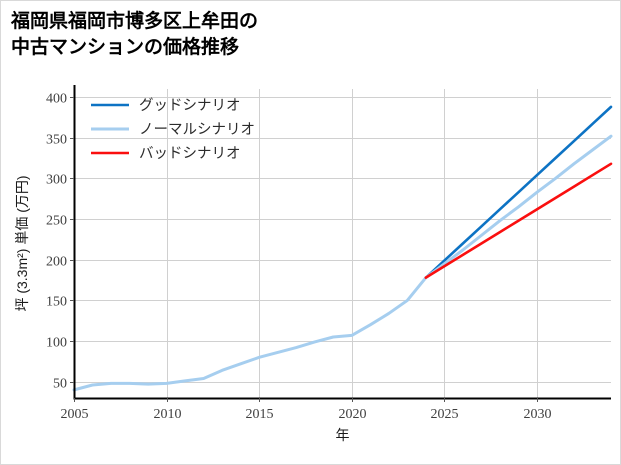  I want to click on y-tick-label: 300, so click(56, 180).